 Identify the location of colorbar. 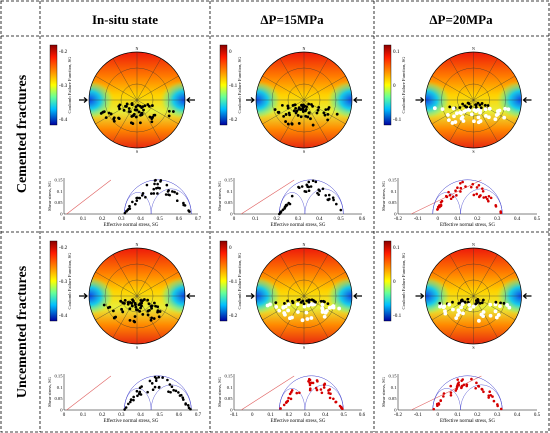
(223, 281).